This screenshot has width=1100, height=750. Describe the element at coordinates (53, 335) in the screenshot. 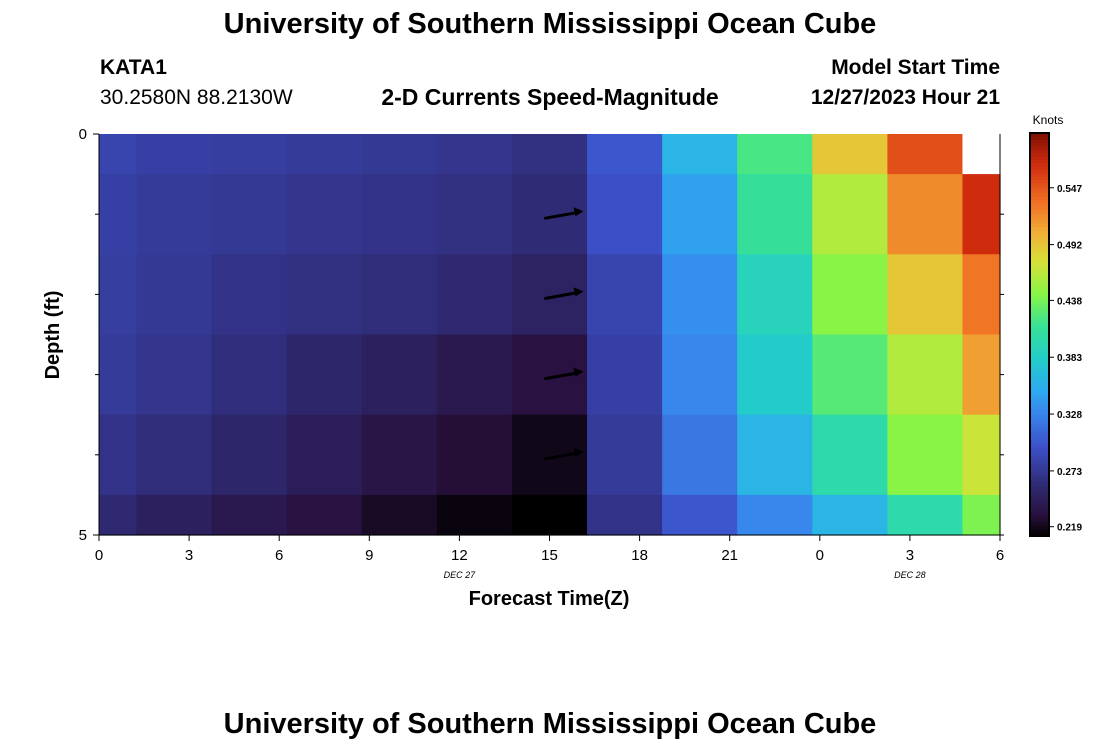

I see `y-axis-label: Depth (ft)` at that location.